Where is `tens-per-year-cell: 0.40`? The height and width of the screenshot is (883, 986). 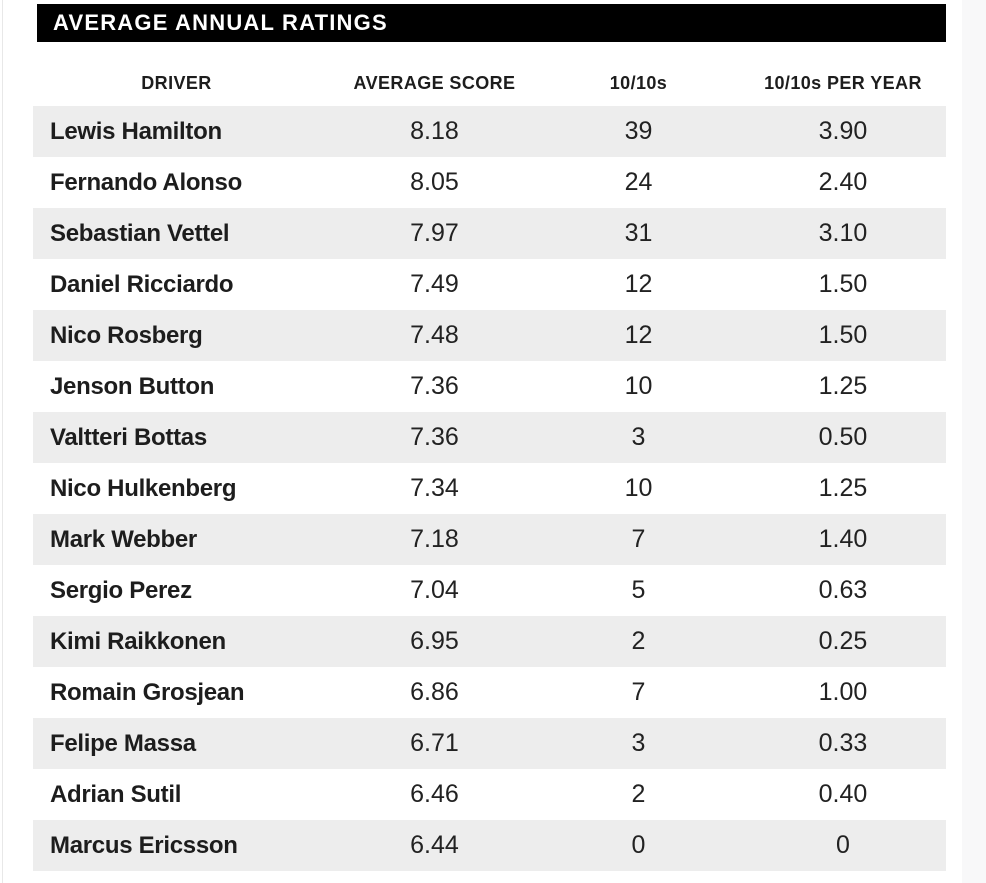 tens-per-year-cell: 0.40 is located at coordinates (843, 794).